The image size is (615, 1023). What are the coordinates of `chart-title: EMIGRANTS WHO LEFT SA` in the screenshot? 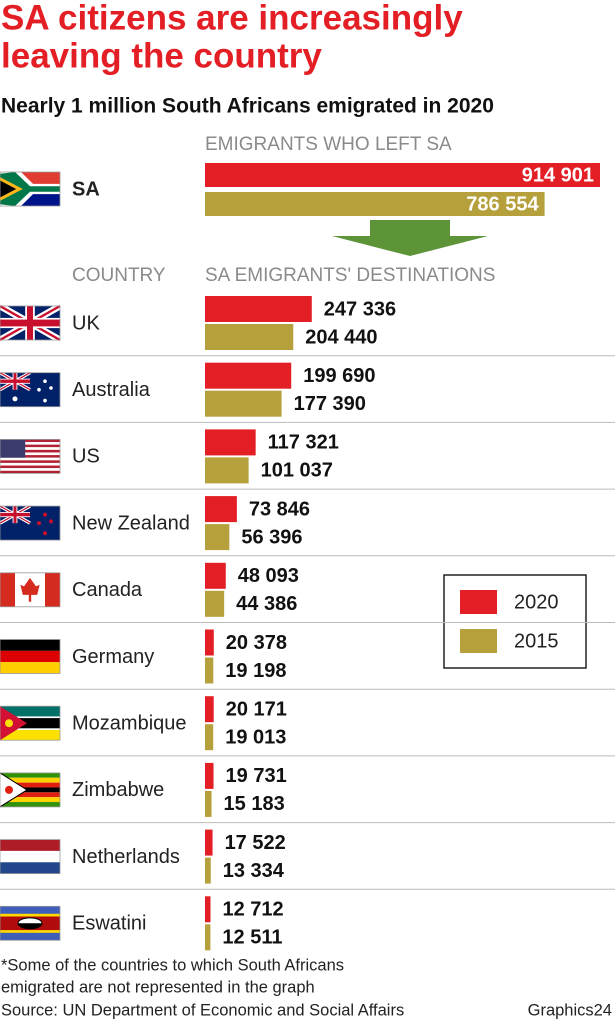 It's located at (328, 144).